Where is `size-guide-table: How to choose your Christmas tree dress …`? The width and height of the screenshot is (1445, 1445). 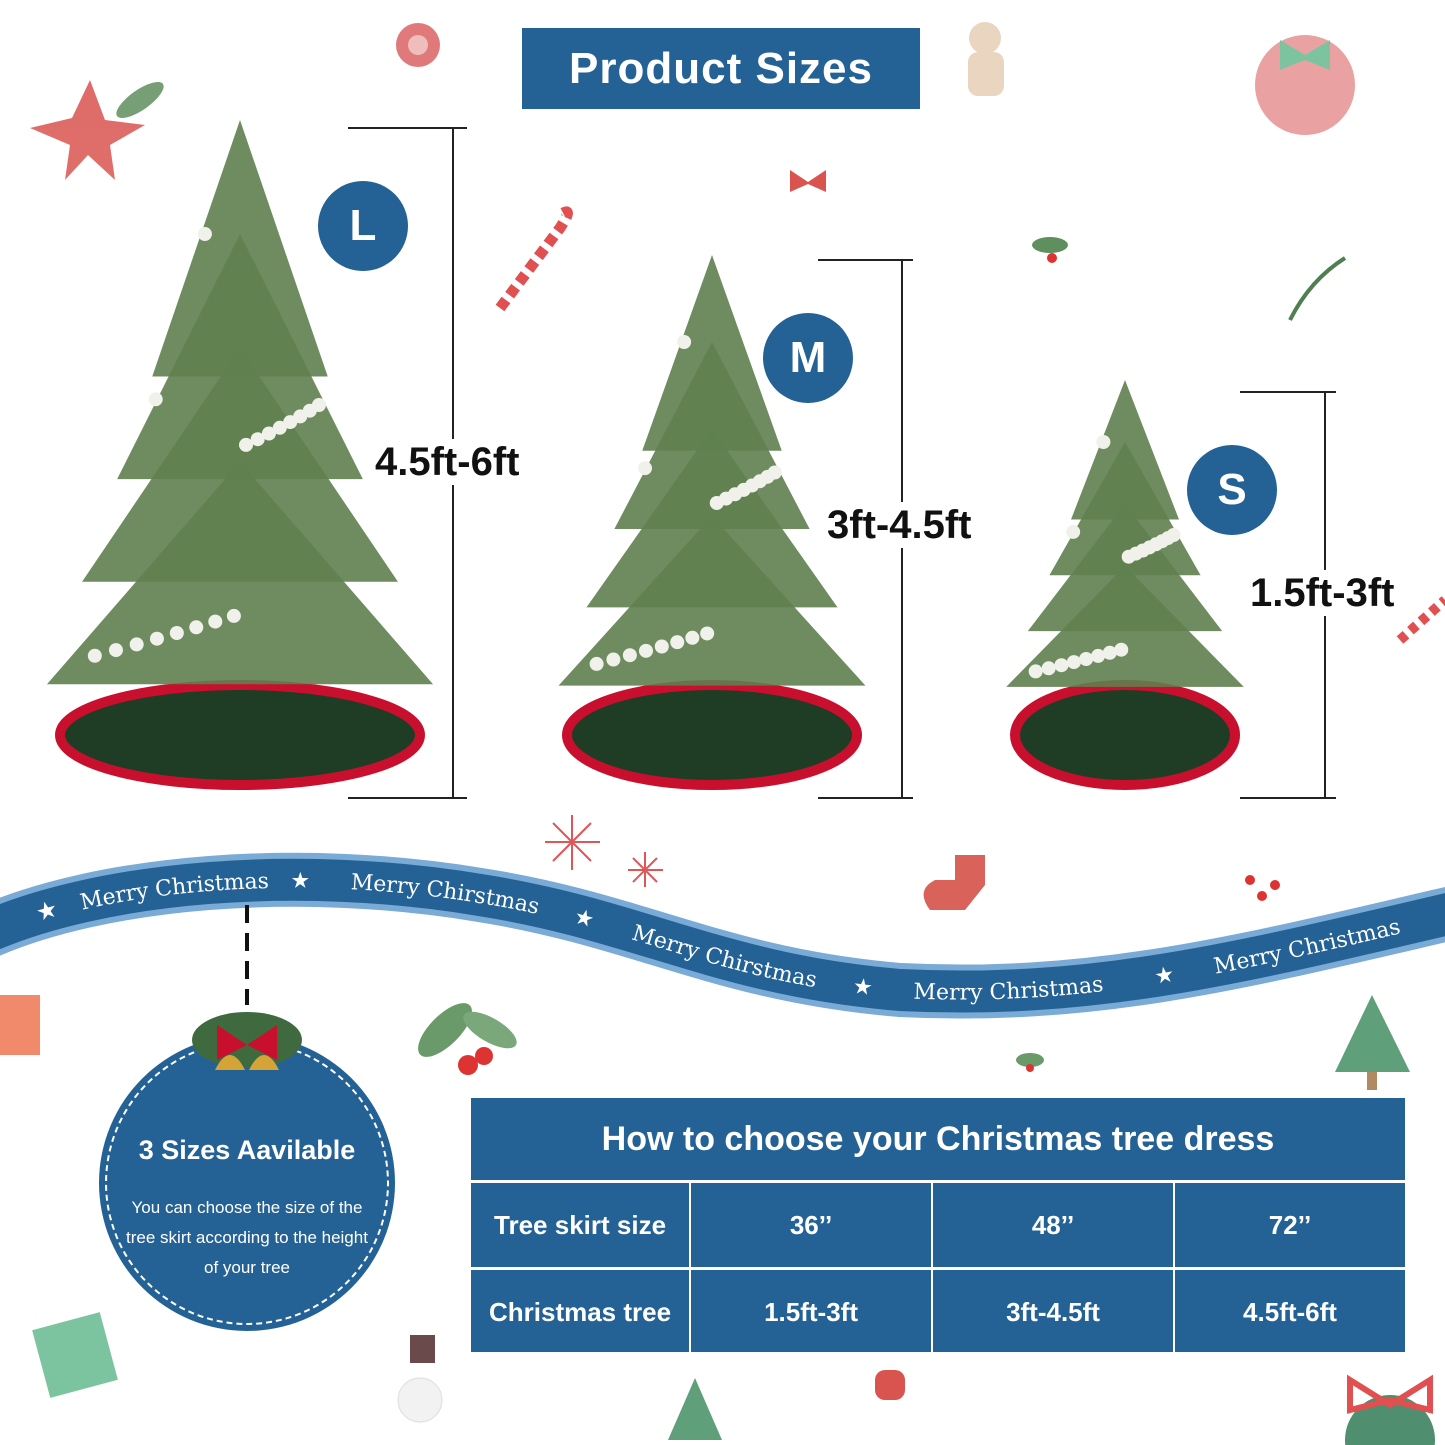
size-guide-table: How to choose your Christmas tree dress … is located at coordinates (938, 1226).